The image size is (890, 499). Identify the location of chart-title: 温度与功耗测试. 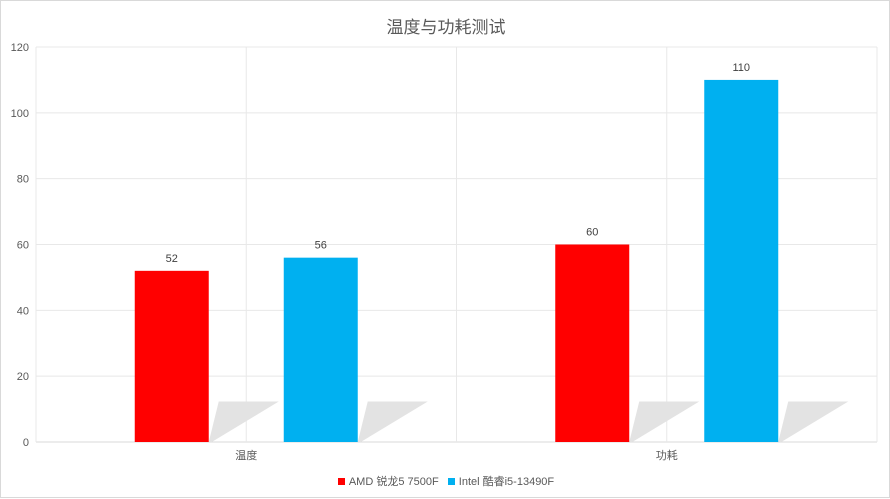
(446, 27).